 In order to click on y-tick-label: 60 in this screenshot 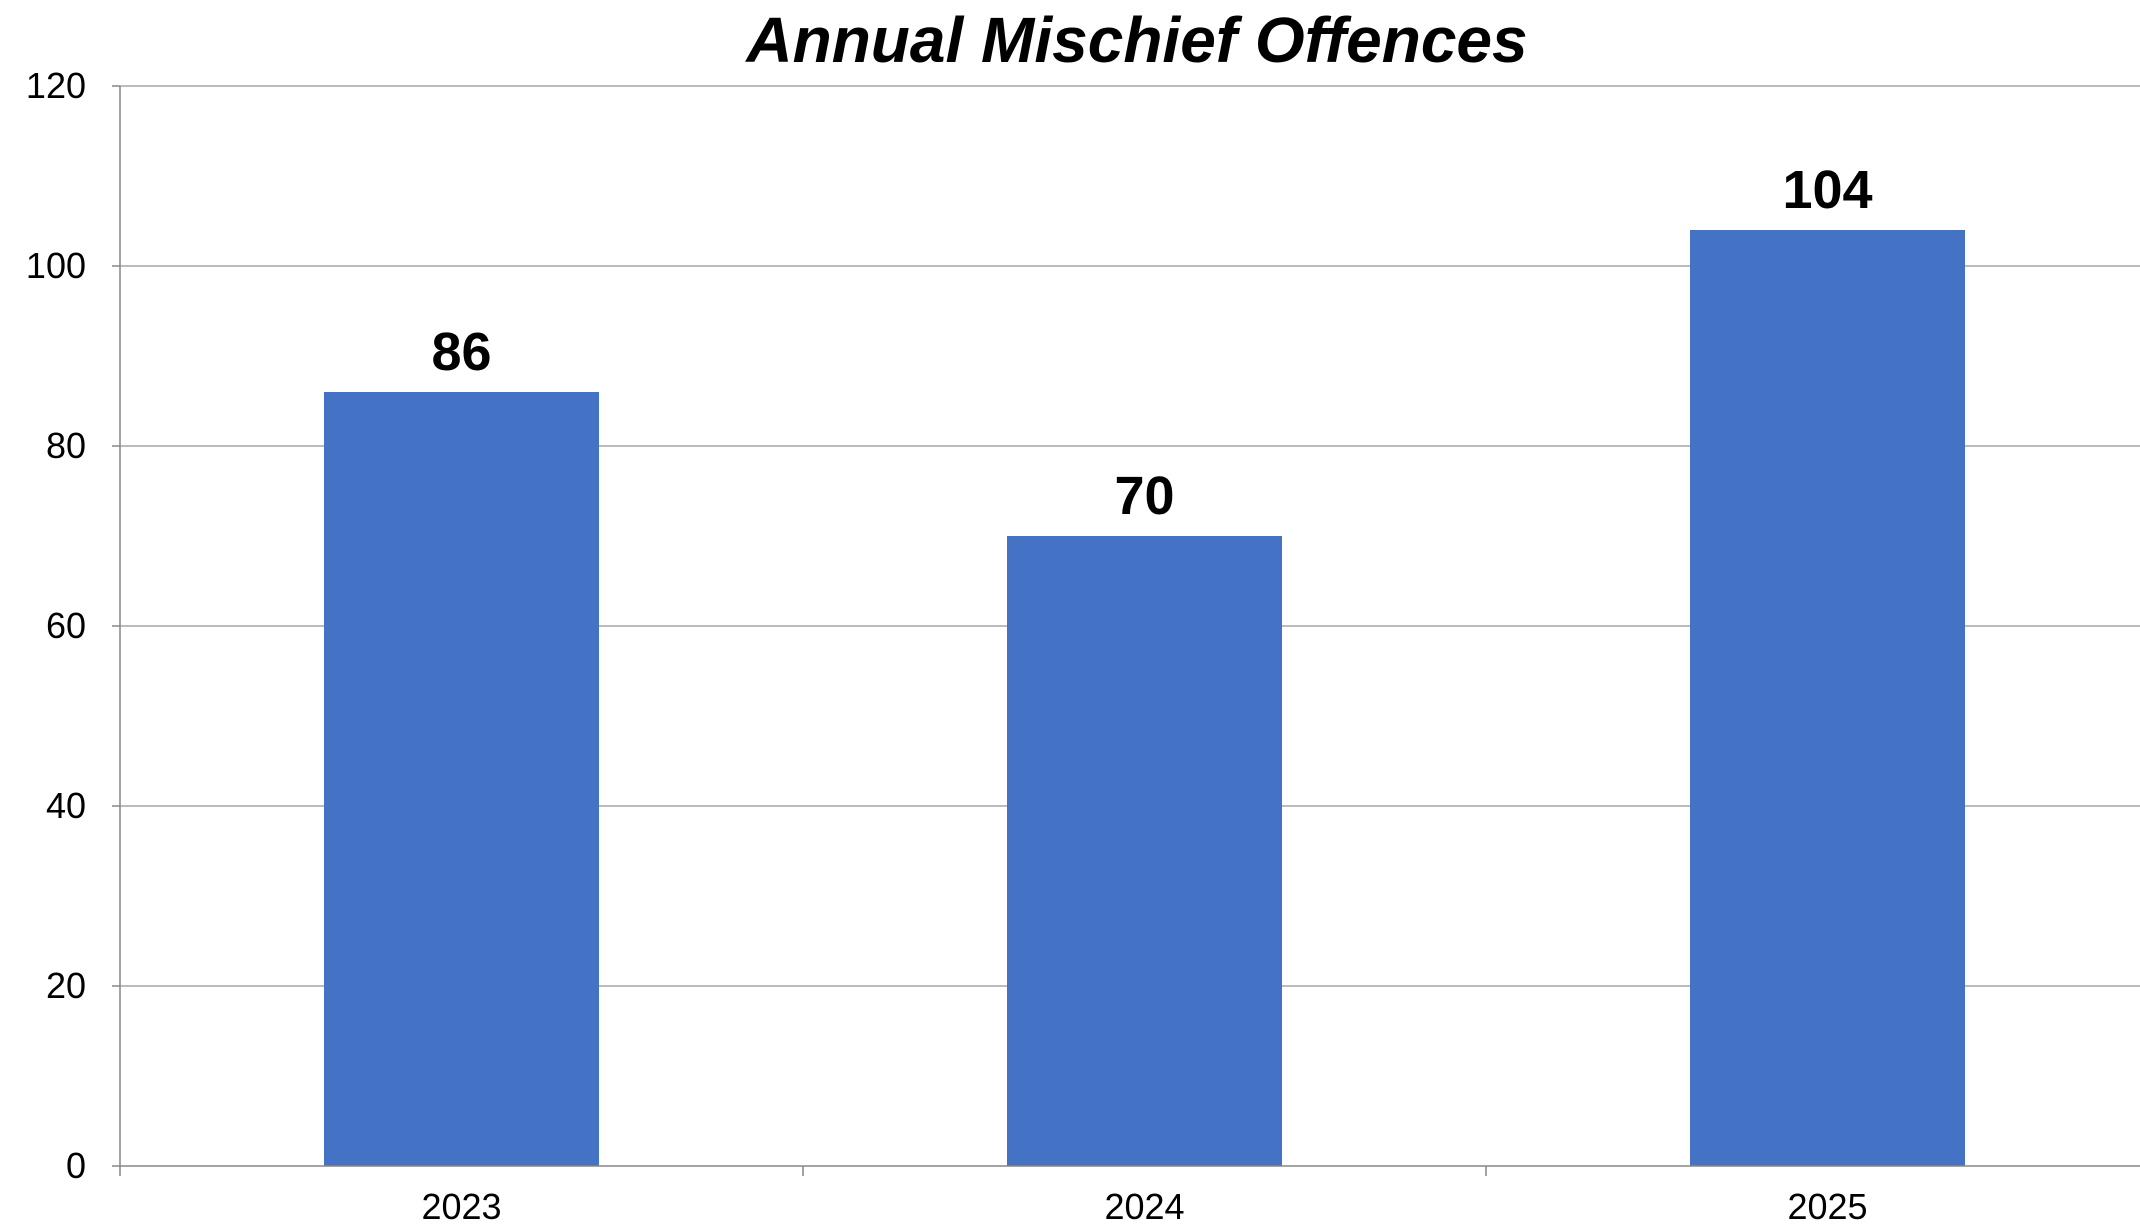, I will do `click(66, 625)`.